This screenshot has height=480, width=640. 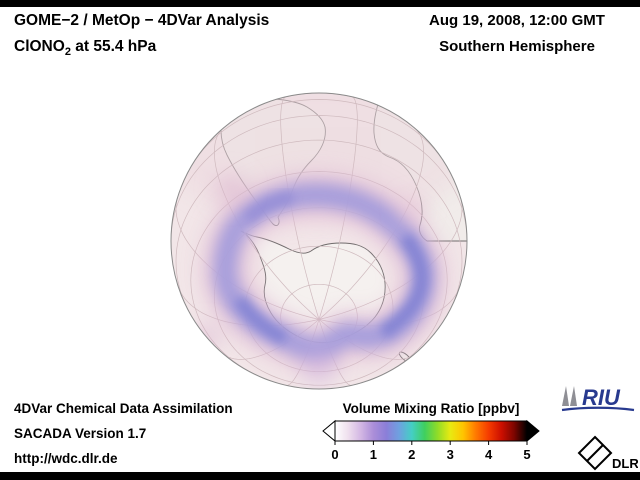 What do you see at coordinates (489, 454) in the screenshot?
I see `tick-label-4: 4` at bounding box center [489, 454].